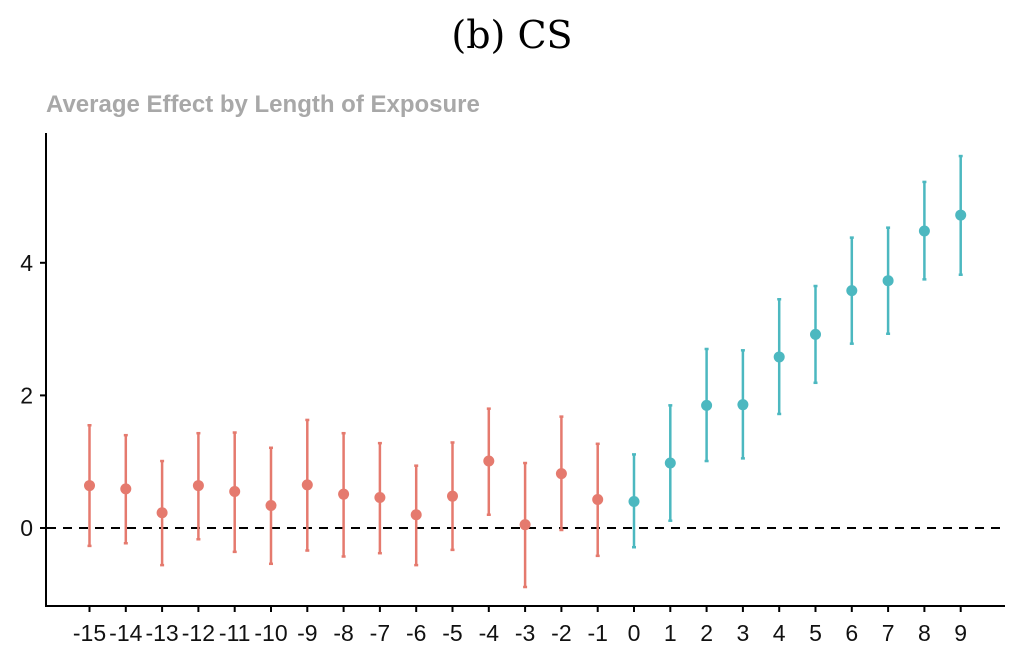  I want to click on x-tick-label: -10, so click(270, 633).